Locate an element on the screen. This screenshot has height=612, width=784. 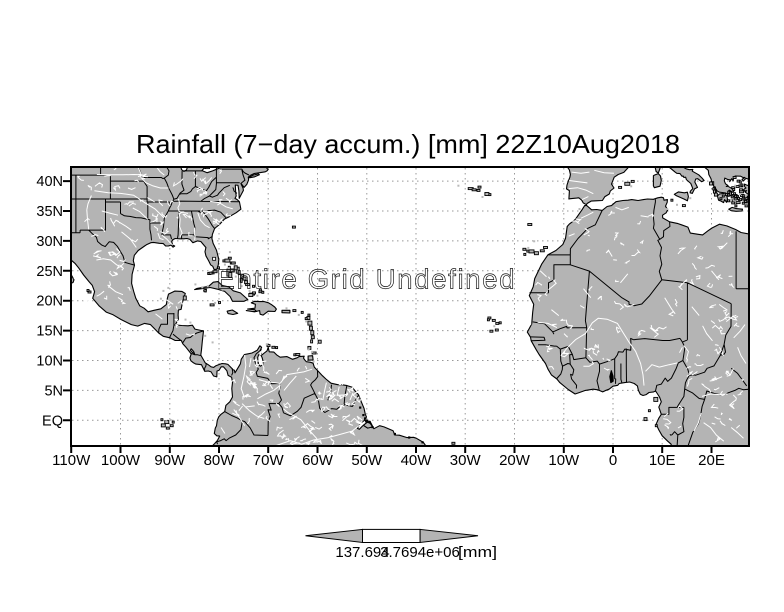
svg-text: 10N is located at coordinates (49, 362).